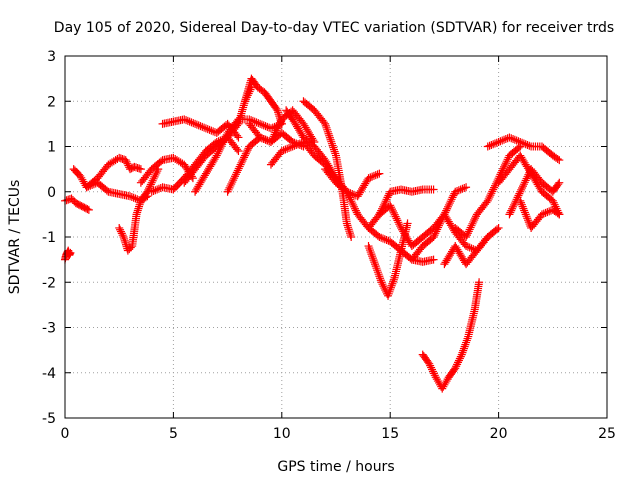 The width and height of the screenshot is (640, 480). What do you see at coordinates (607, 434) in the screenshot?
I see `x-tick-label: 25` at bounding box center [607, 434].